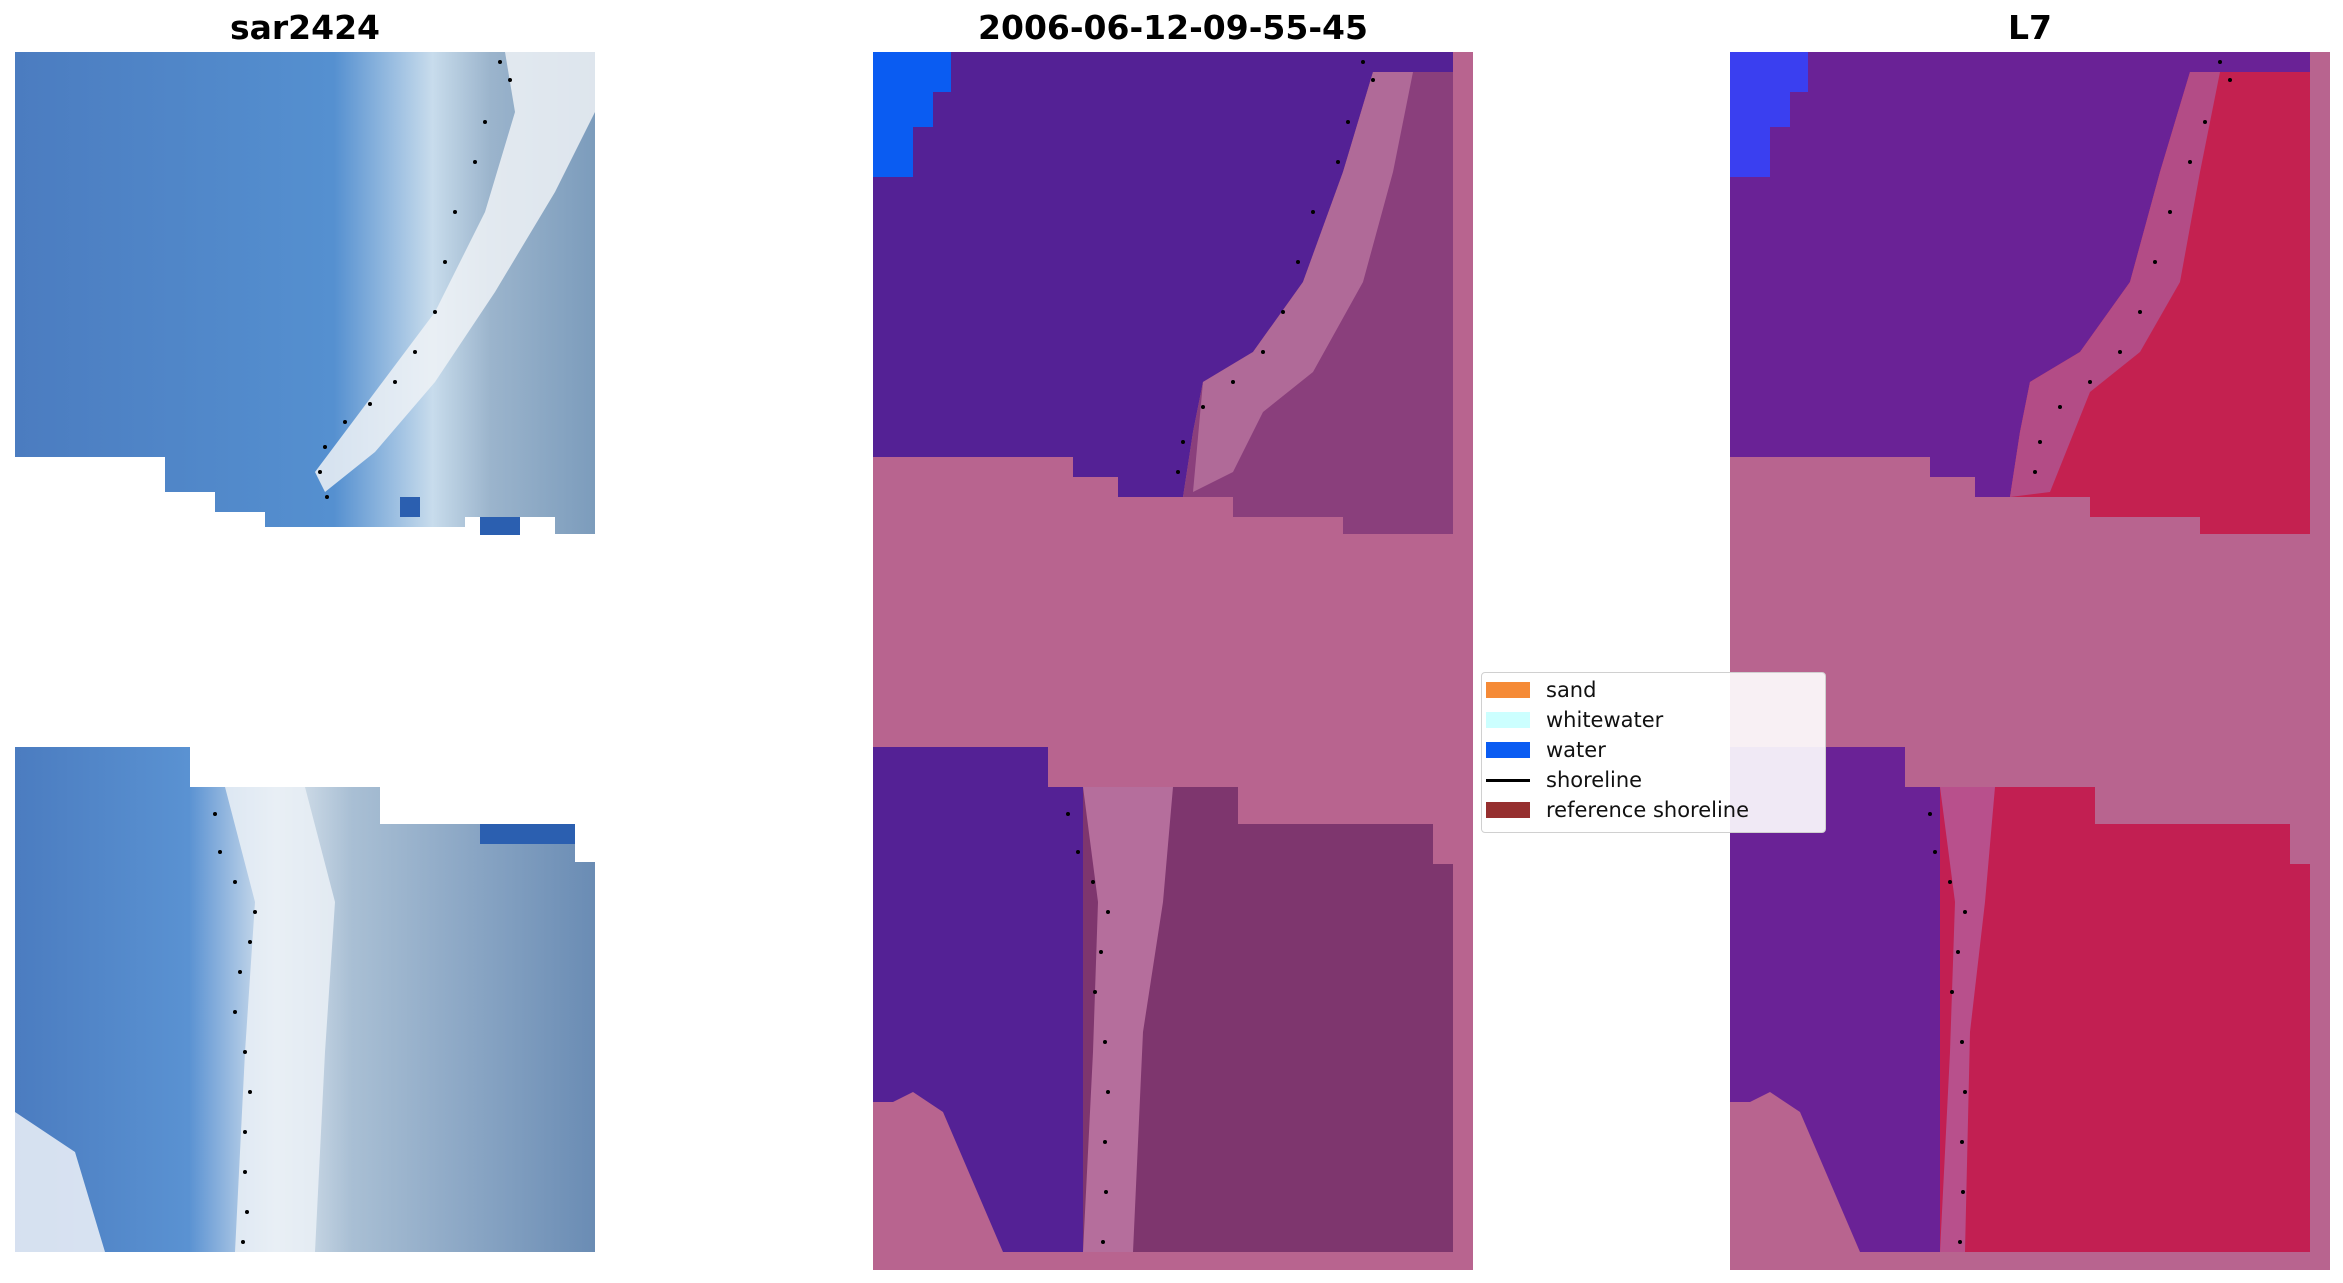 The height and width of the screenshot is (1283, 2343). Describe the element at coordinates (1576, 750) in the screenshot. I see `legend-label-water: water` at that location.